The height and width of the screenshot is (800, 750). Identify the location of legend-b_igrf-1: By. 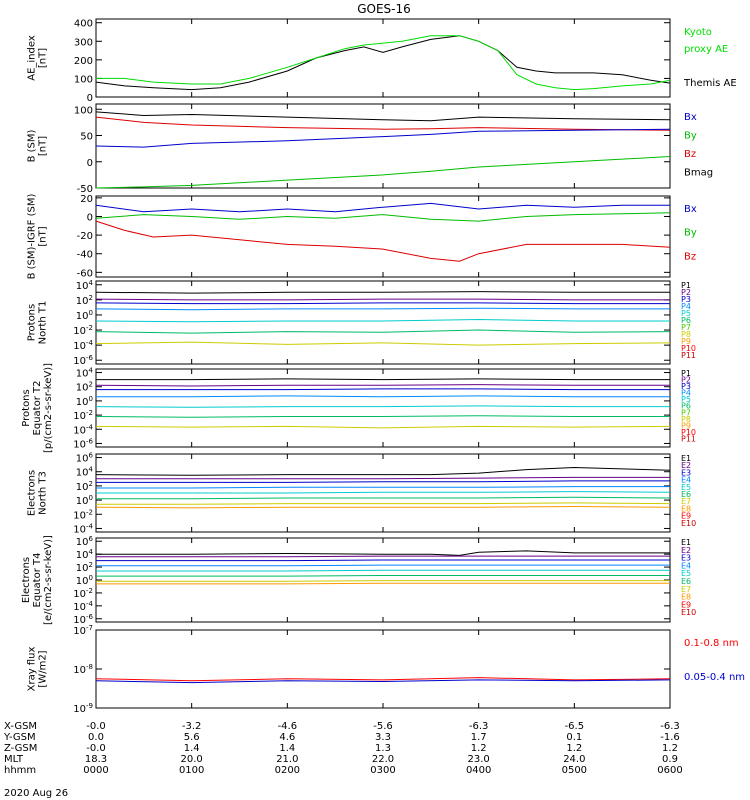
(690, 233).